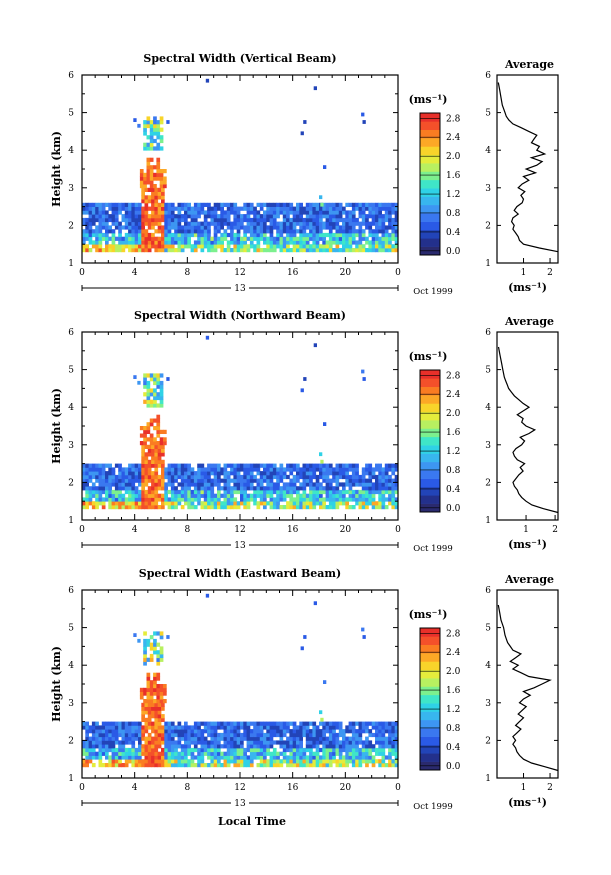 This screenshot has height=875, width=611. What do you see at coordinates (239, 273) in the screenshot?
I see `x-tick-label: 12` at bounding box center [239, 273].